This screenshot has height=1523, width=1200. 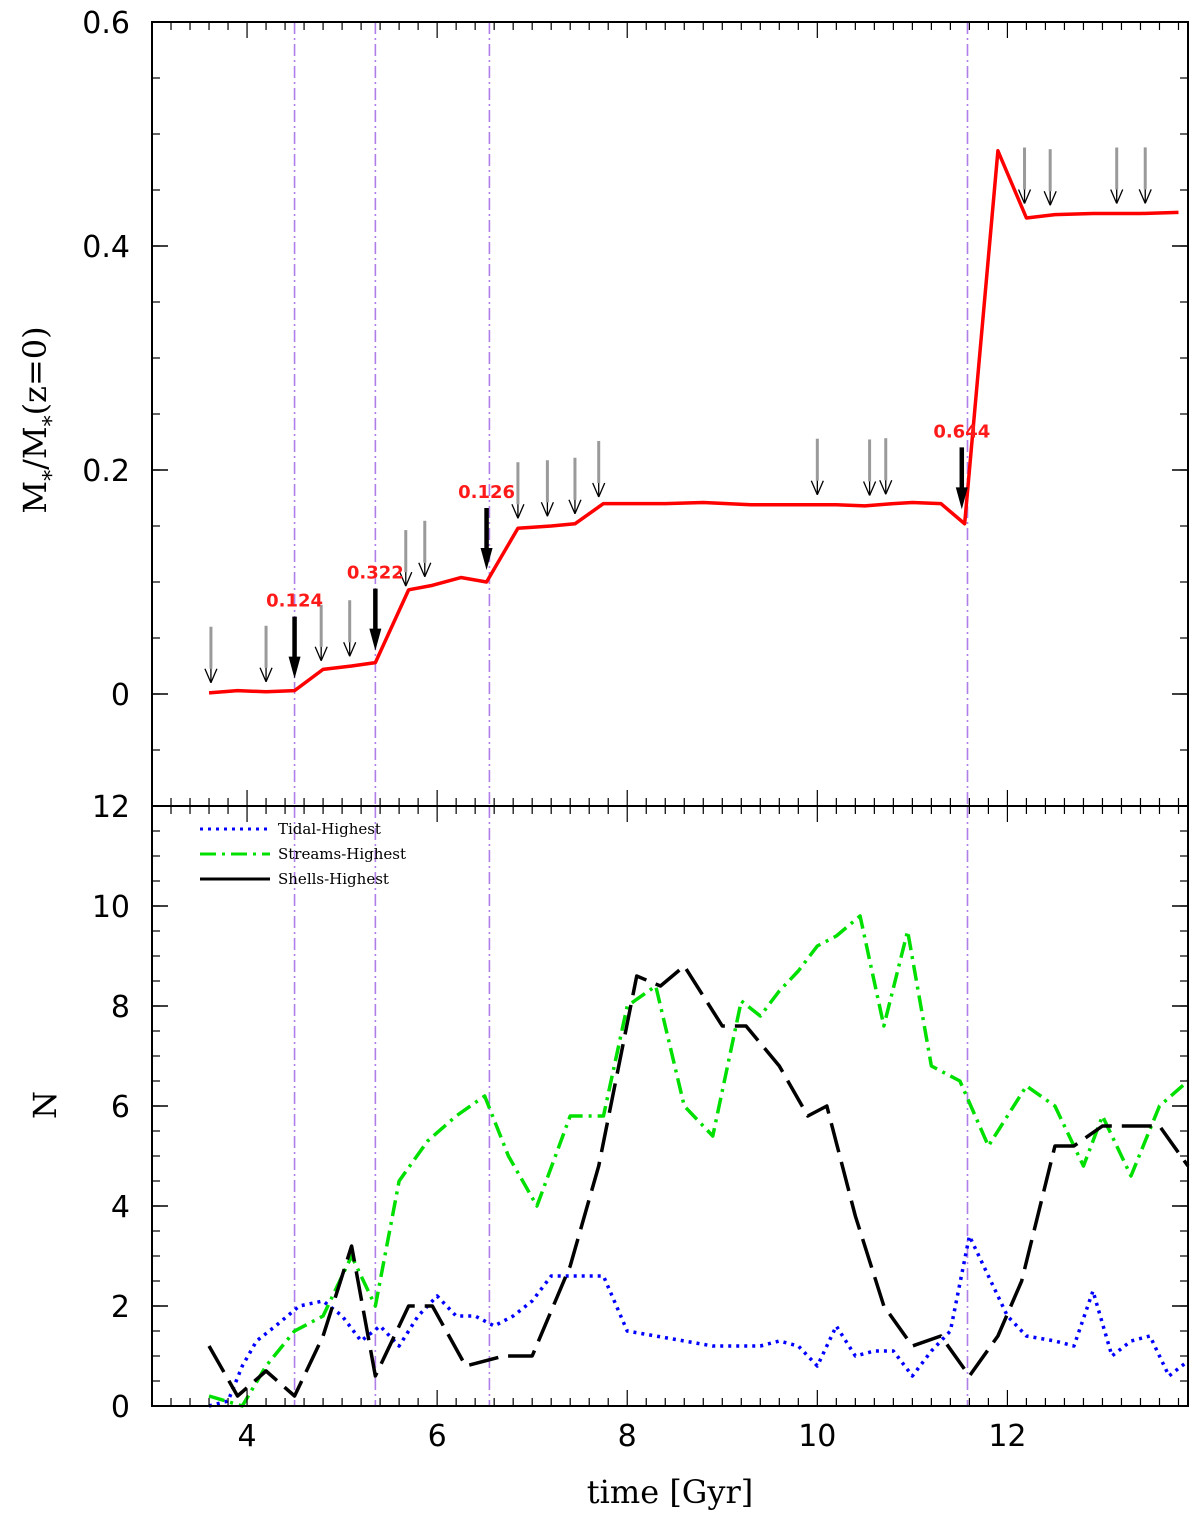 I want to click on legend-label: Streams-Highest, so click(x=342, y=854).